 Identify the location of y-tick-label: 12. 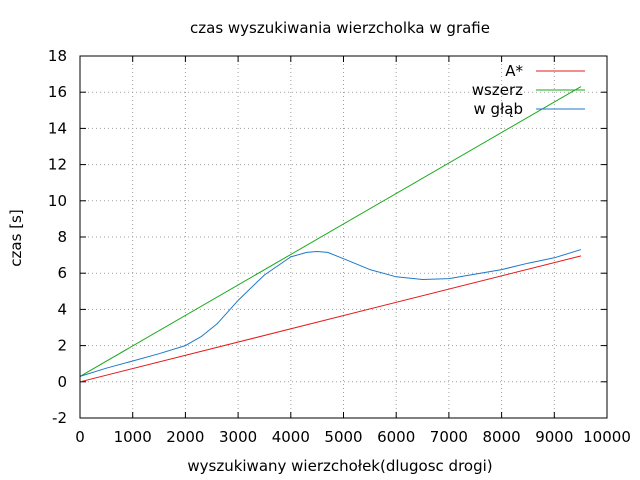
(57, 165).